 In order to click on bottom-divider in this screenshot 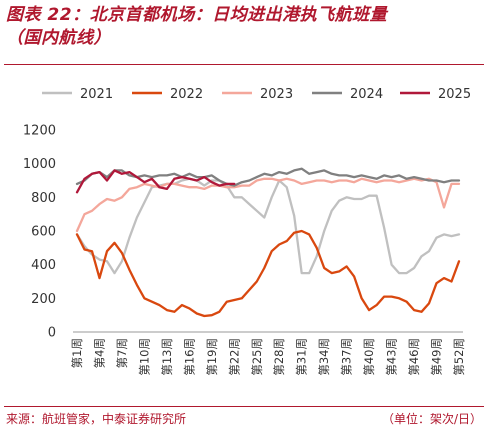, I will do `click(244, 406)`.